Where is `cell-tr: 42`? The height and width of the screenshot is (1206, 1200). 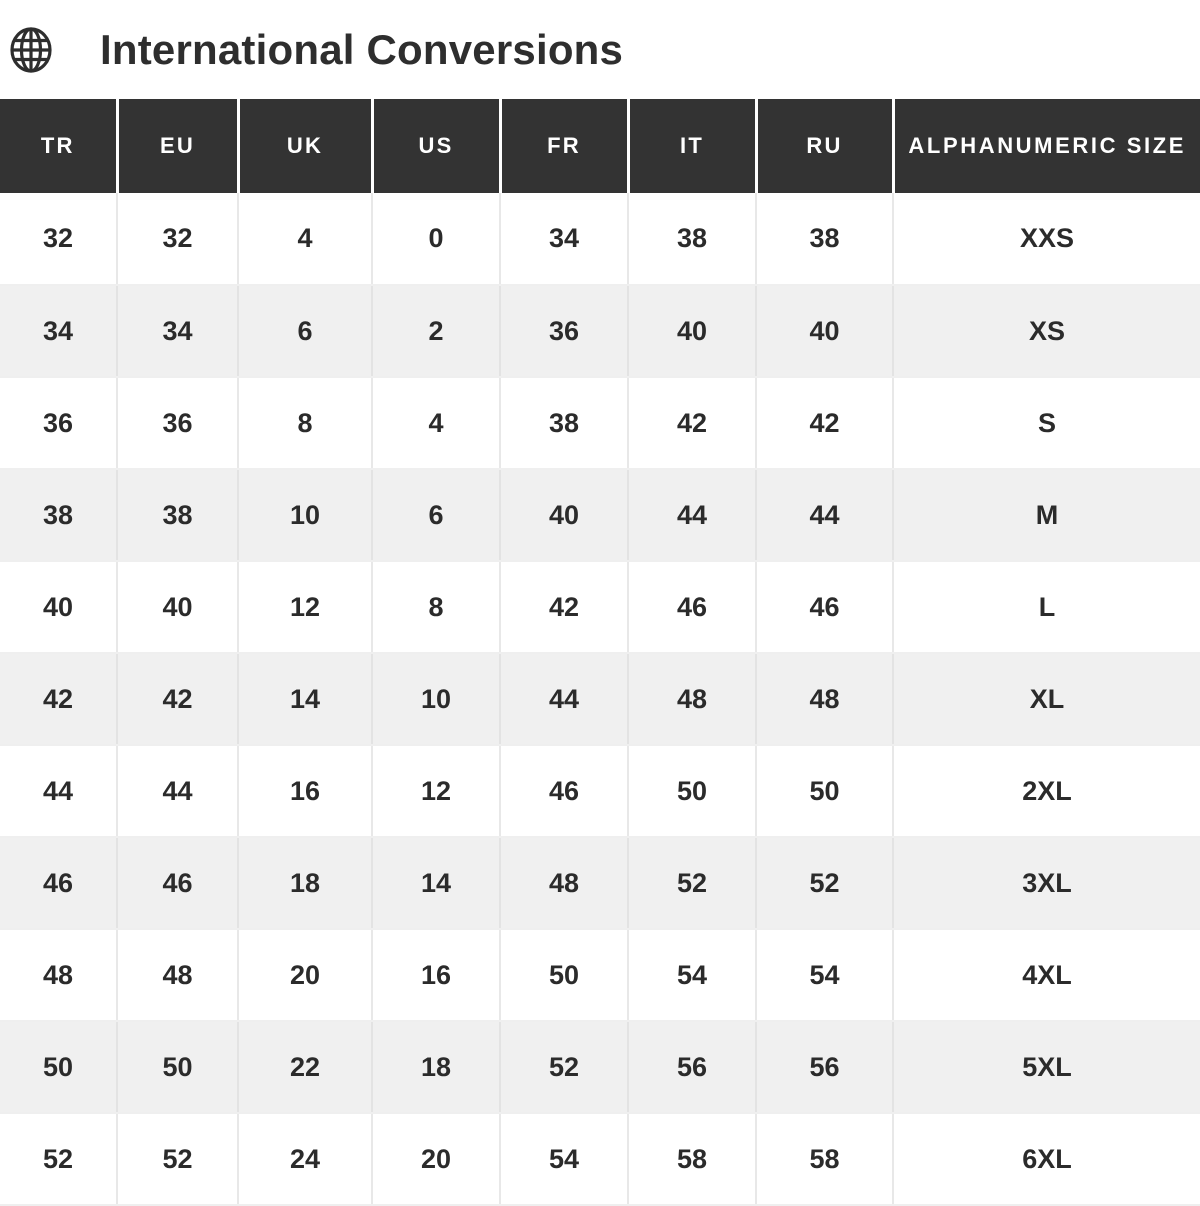
cell-tr: 42 is located at coordinates (58, 699).